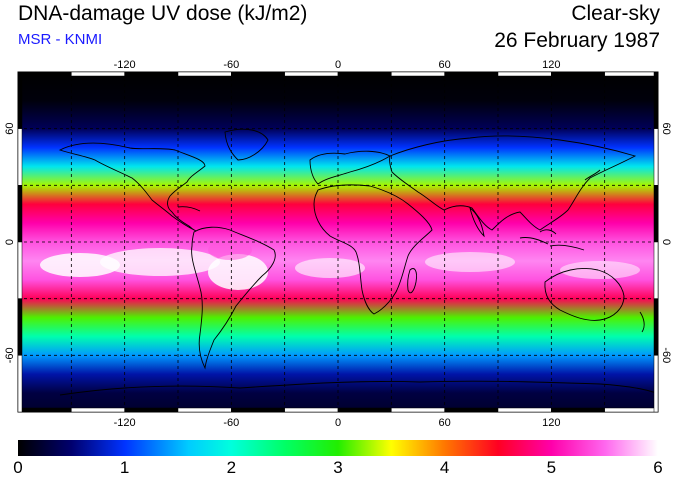  What do you see at coordinates (373, 249) in the screenshot?
I see `africa-coast` at bounding box center [373, 249].